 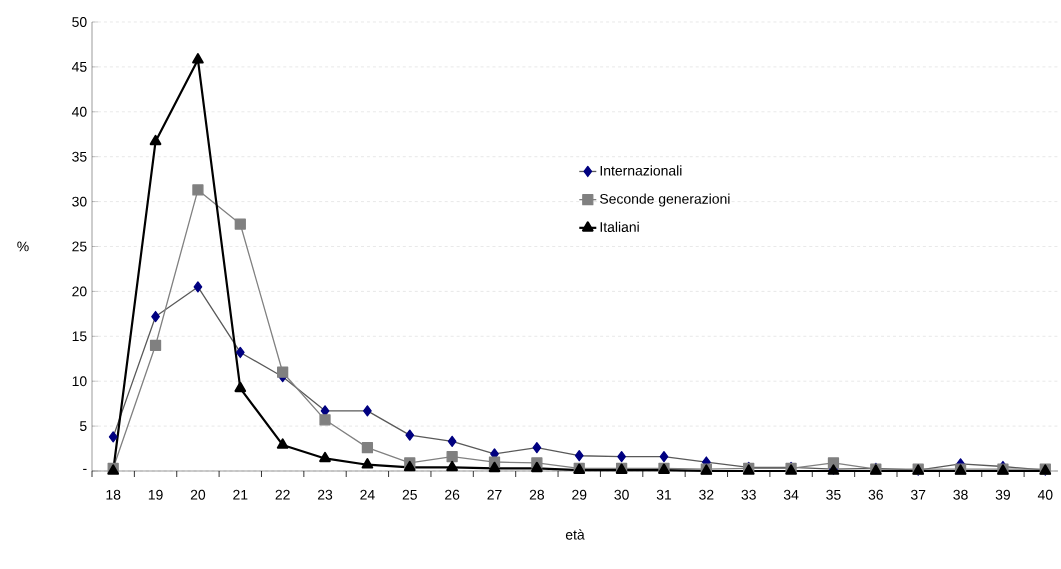 What do you see at coordinates (79, 111) in the screenshot?
I see `y-tick-label: 40` at bounding box center [79, 111].